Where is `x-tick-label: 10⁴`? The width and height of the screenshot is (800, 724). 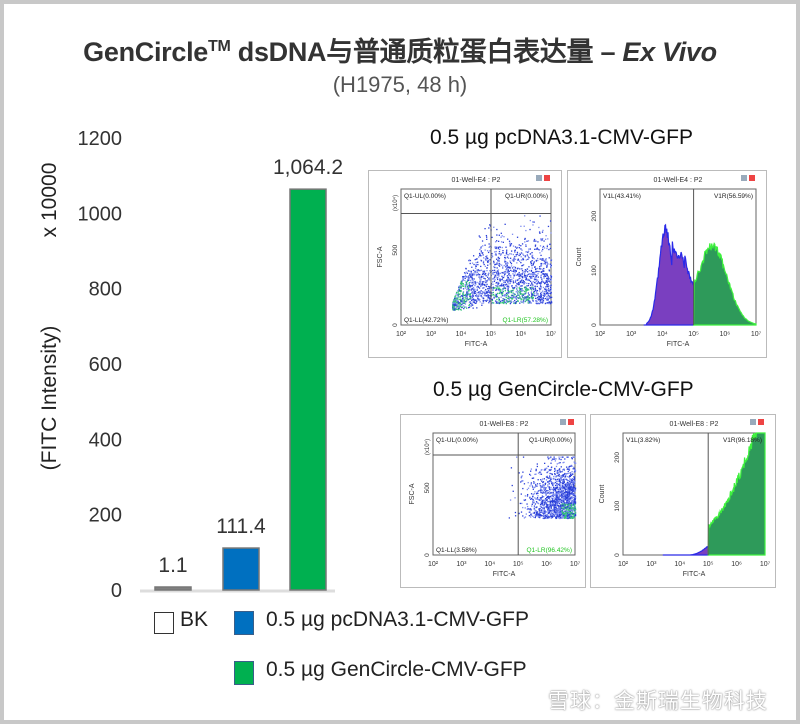 x-tick-label: 10⁴ is located at coordinates (461, 334).